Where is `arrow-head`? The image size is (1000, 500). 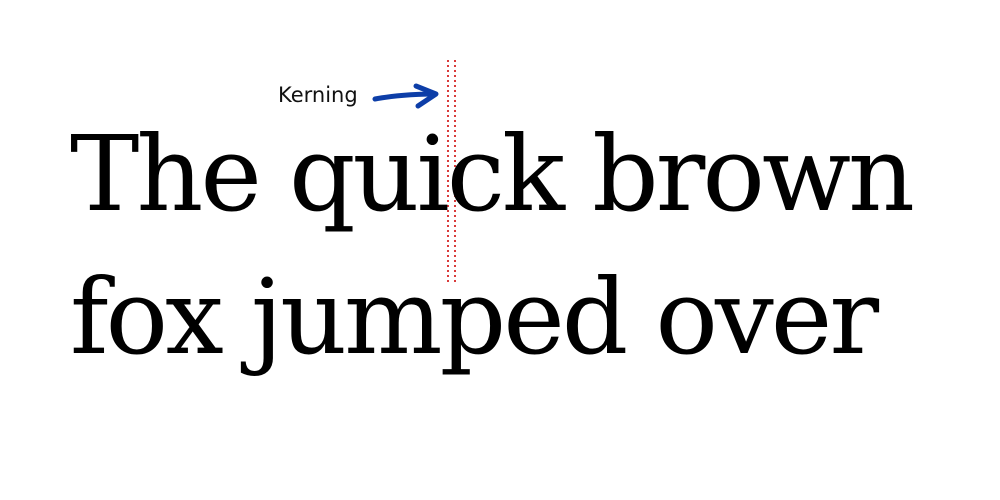
arrow-head is located at coordinates (426, 96).